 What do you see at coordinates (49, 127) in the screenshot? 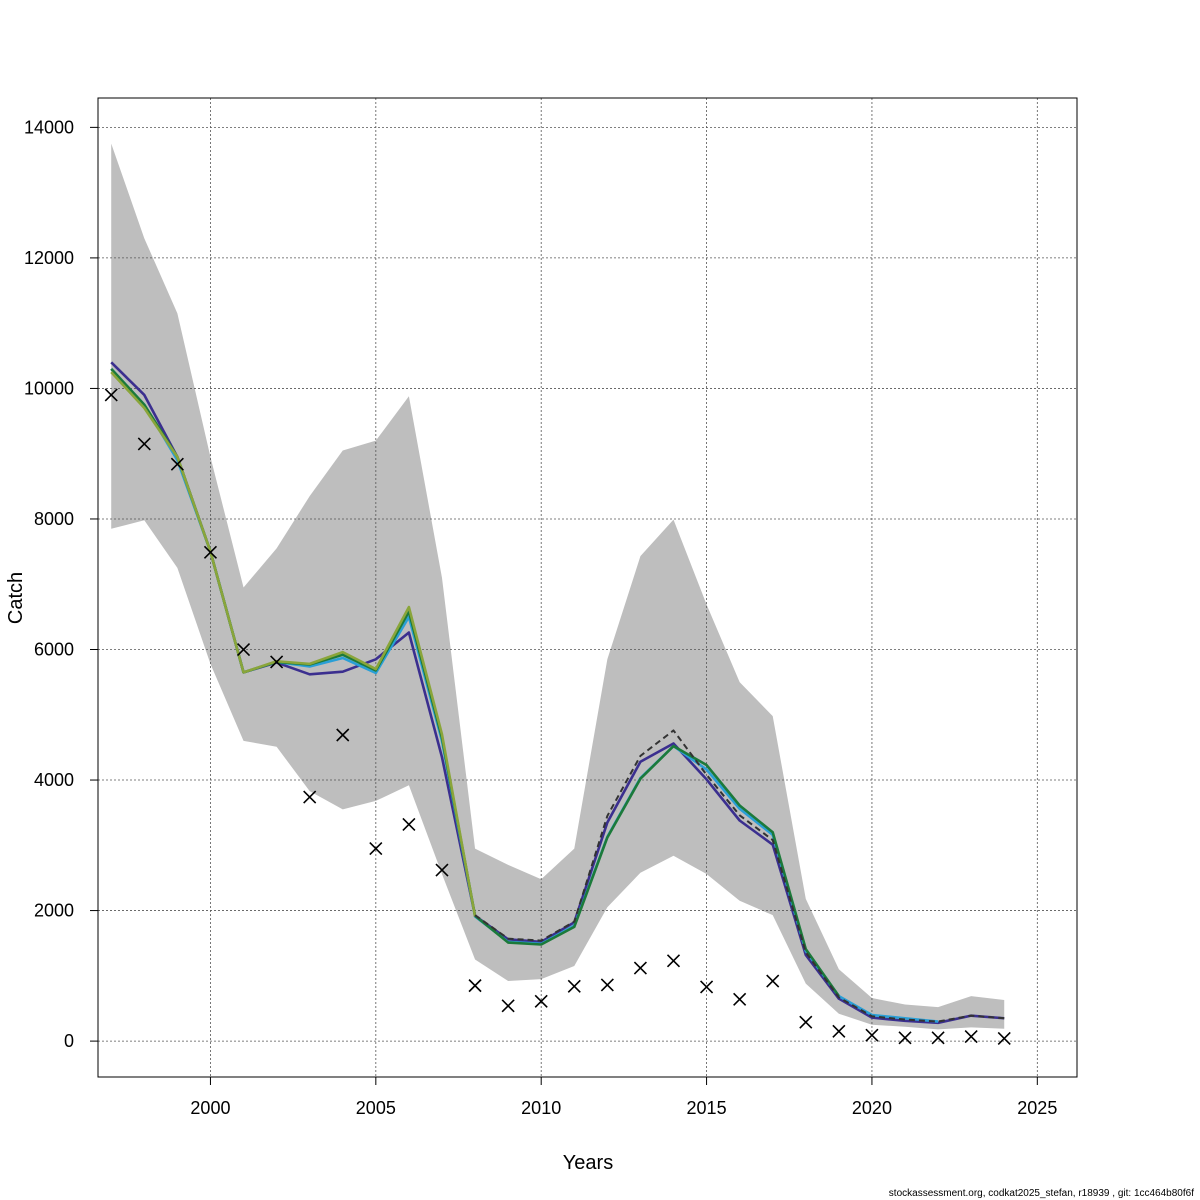
I see `y-tick-label: 14000` at bounding box center [49, 127].